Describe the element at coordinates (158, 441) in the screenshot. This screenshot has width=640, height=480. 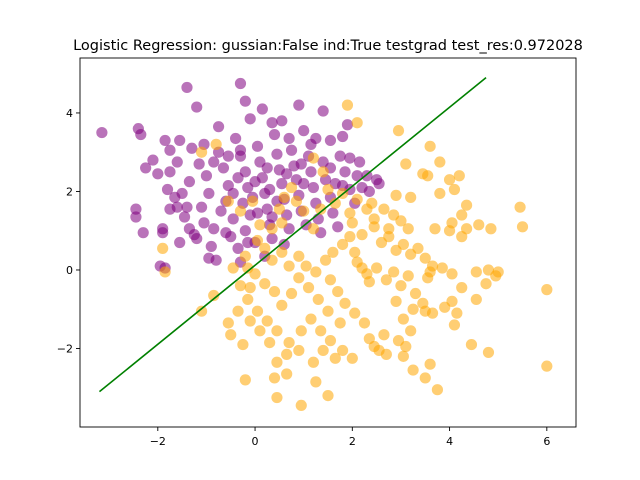
I see `x-tick-label: −2` at that location.